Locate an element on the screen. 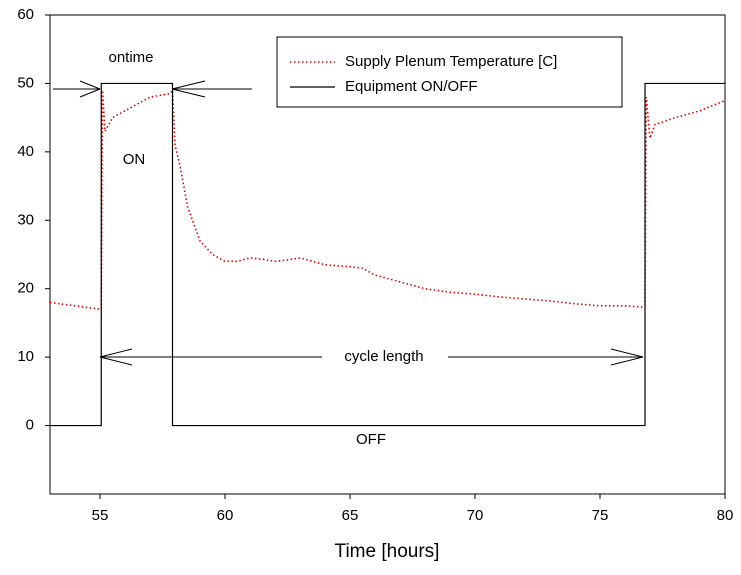 The width and height of the screenshot is (741, 575). x-tick-label: 70 is located at coordinates (475, 515).